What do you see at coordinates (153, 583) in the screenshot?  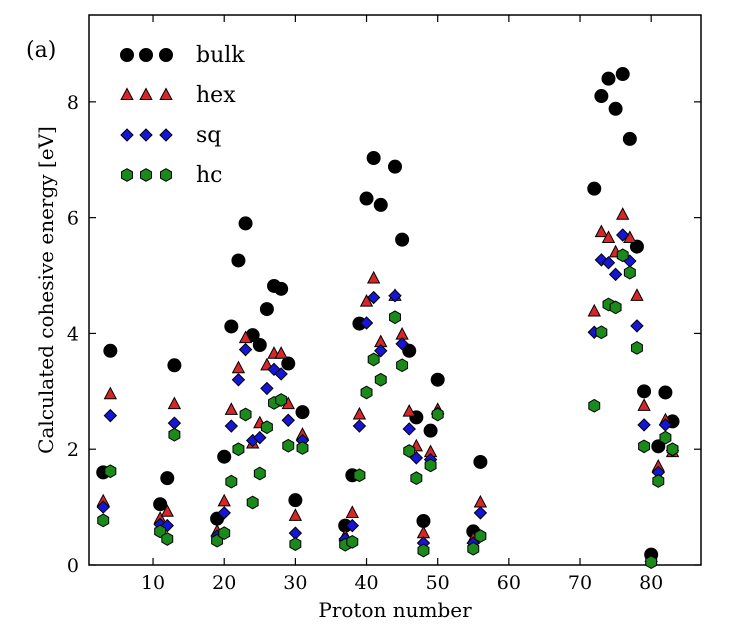 I see `x-tick-label: 10` at bounding box center [153, 583].